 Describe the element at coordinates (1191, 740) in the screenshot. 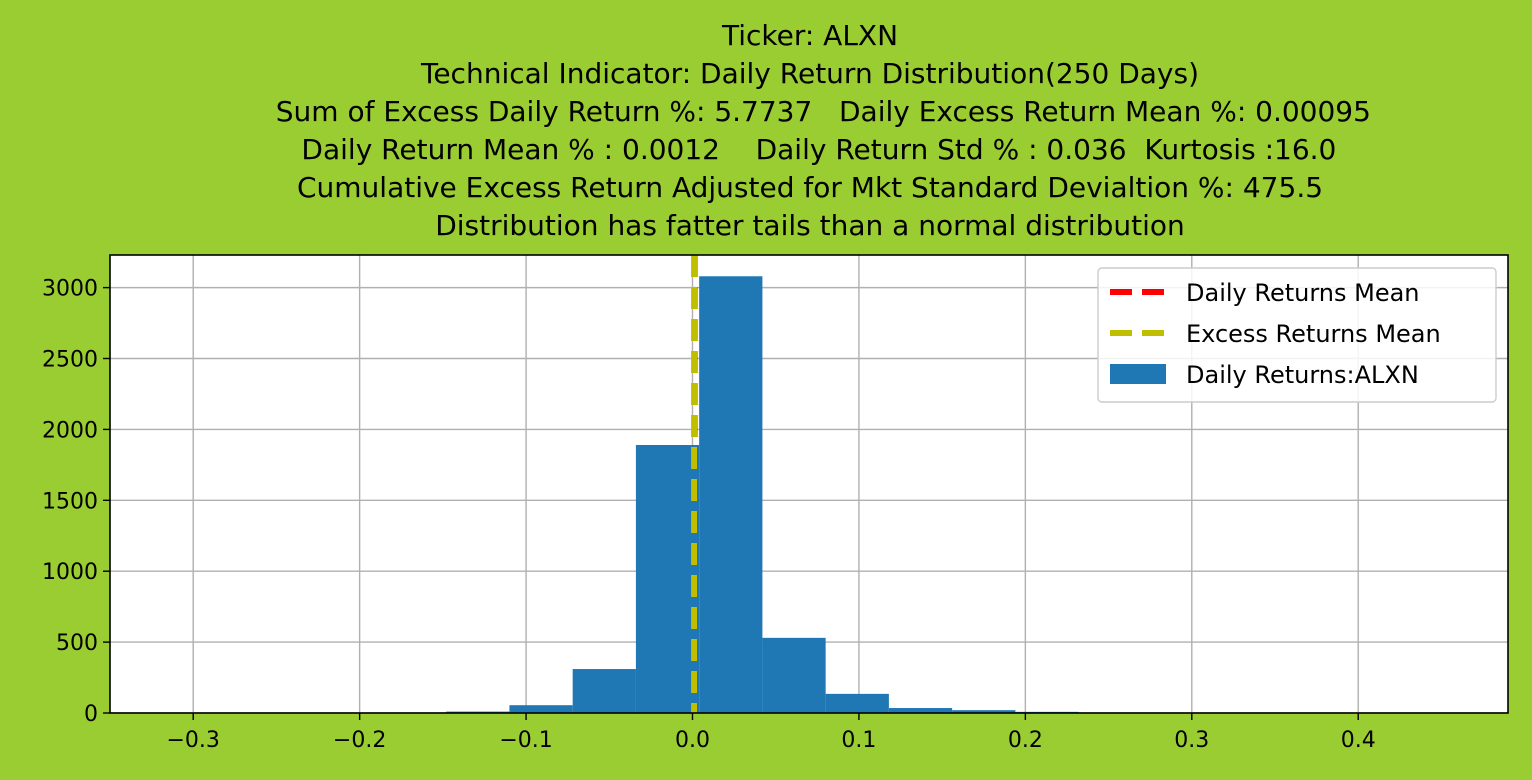

I see `x-tick-label: 0.3` at that location.